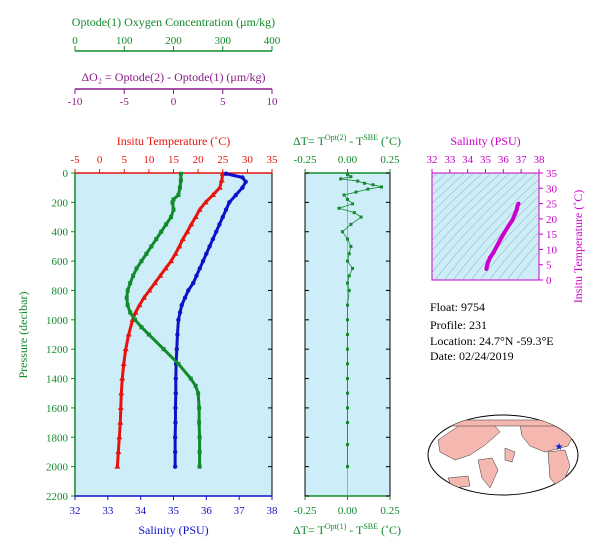  Describe the element at coordinates (336, 526) in the screenshot. I see `delta-t-title-part: Opt(1)` at that location.